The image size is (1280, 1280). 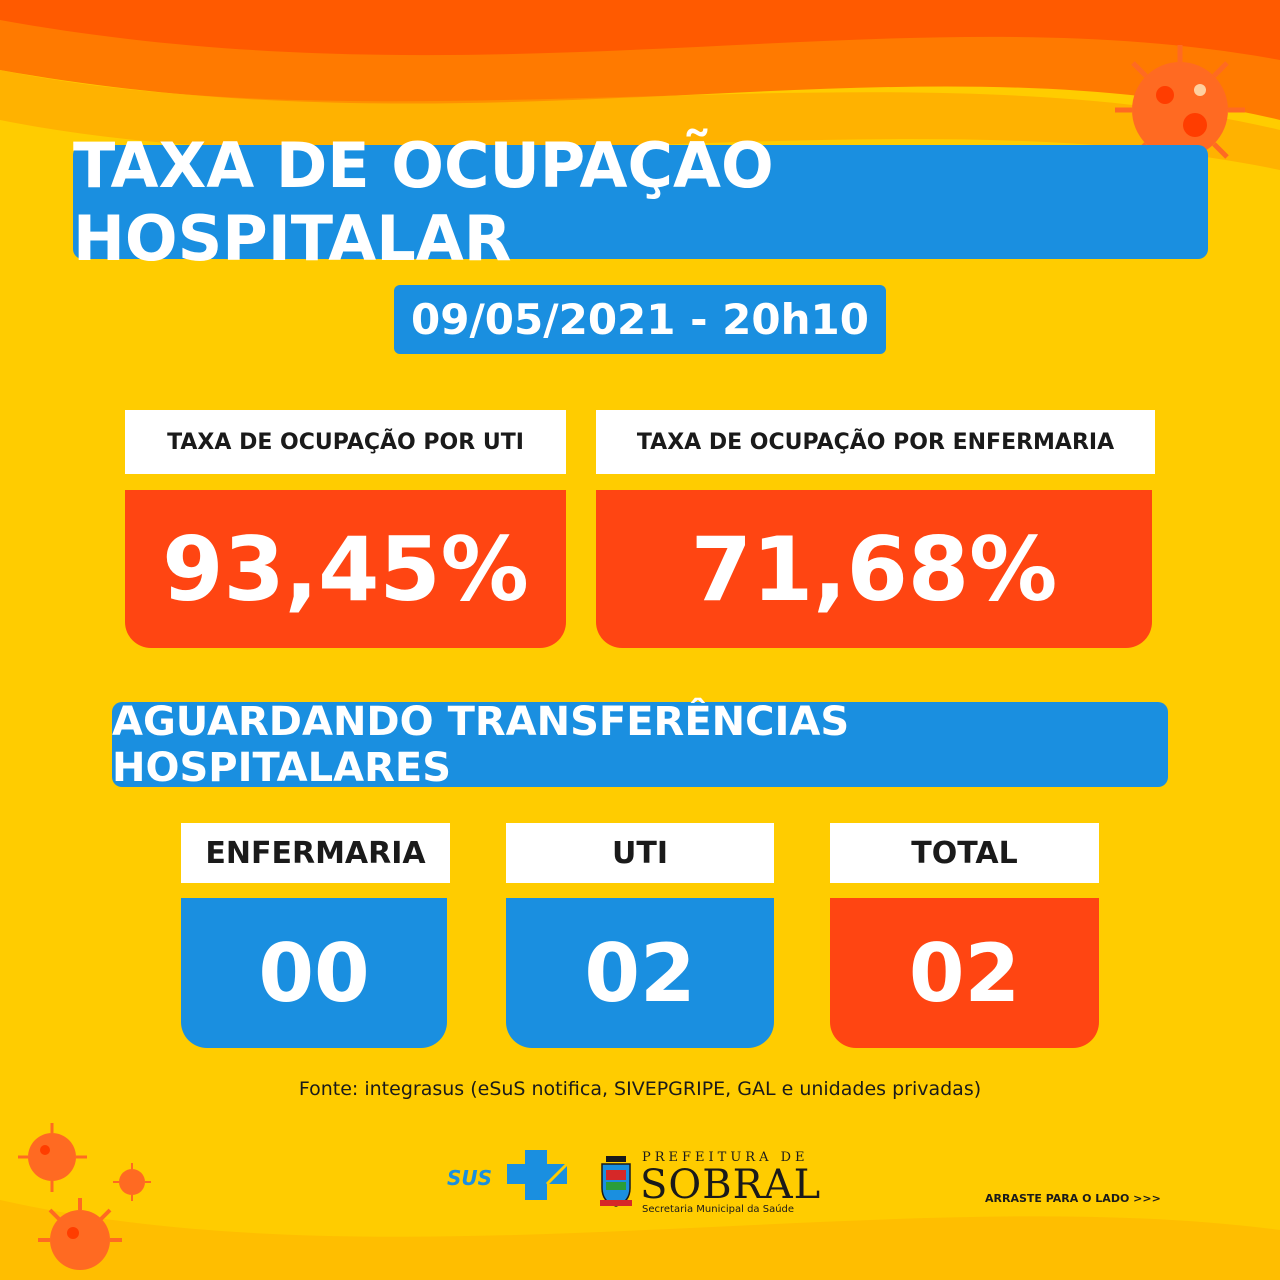 What do you see at coordinates (423, 202) in the screenshot?
I see `page-title: TAXA DE OCUPAÇÃO HOSPITALAR` at bounding box center [423, 202].